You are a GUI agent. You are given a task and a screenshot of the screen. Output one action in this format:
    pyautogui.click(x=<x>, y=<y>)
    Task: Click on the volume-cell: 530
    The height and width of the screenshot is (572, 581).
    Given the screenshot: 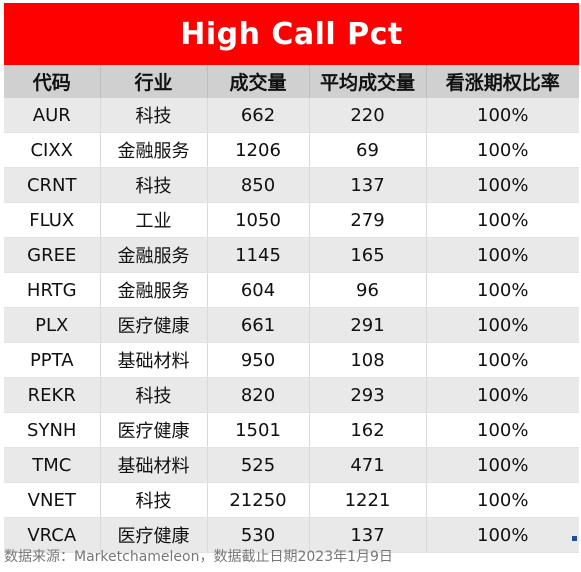 What is the action you would take?
    pyautogui.click(x=258, y=535)
    